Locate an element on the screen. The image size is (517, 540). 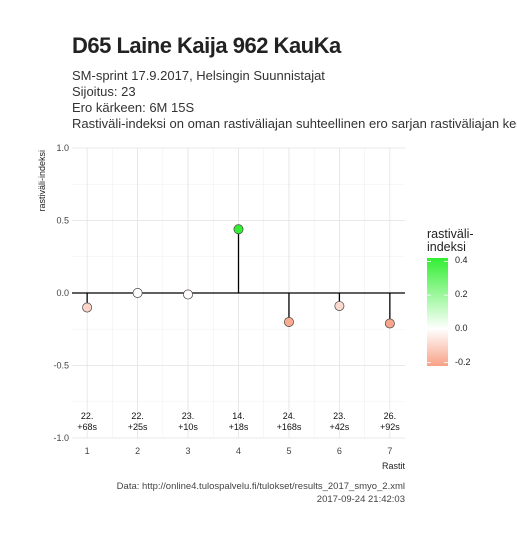
split-diff-label: +92s is located at coordinates (390, 427).